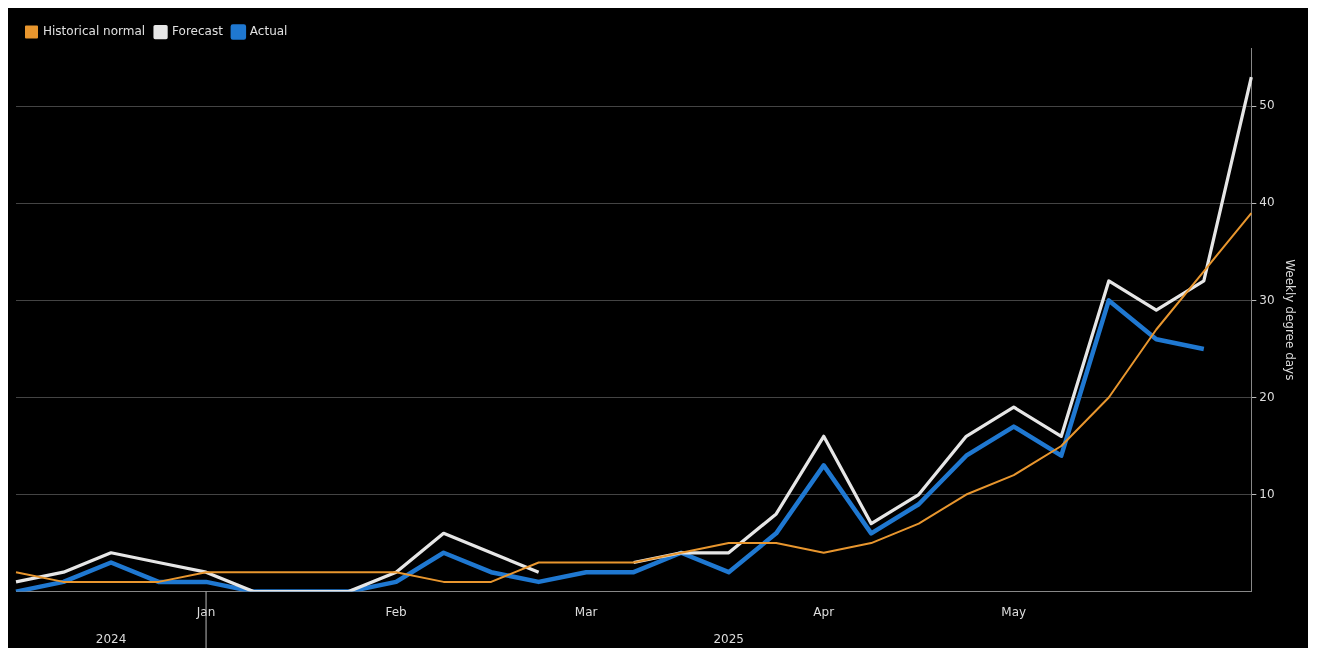 Image resolution: width=1320 pixels, height=660 pixels. Describe the element at coordinates (1289, 320) in the screenshot. I see `y-axis-title: Weekly degree days` at that location.